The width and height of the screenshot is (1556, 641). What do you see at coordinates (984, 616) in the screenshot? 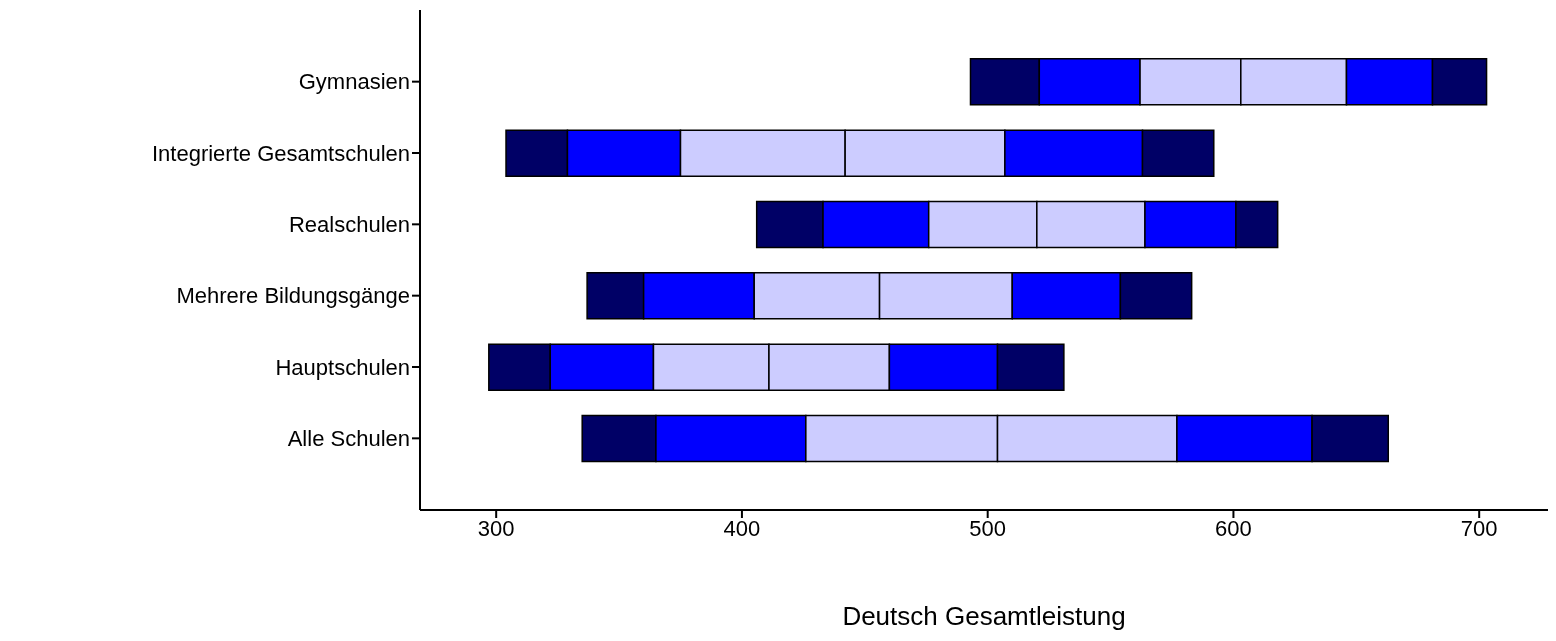
I see `x-axis-title: Deutsch Gesamtleistung` at bounding box center [984, 616].